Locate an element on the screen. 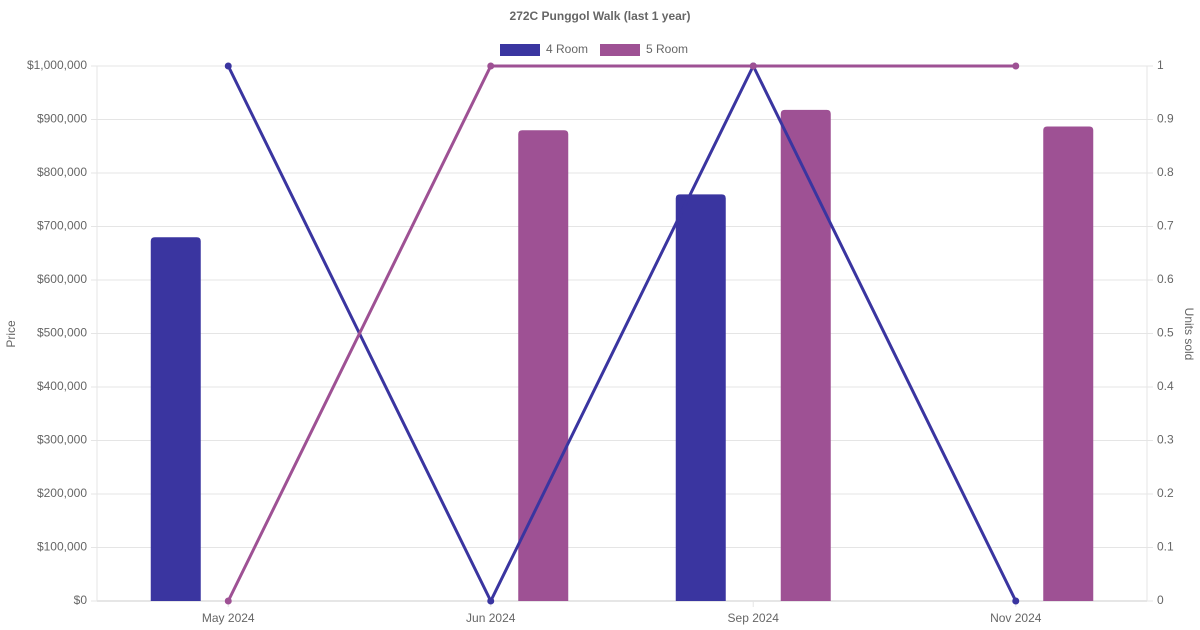  y2-tick-label: 0.5 is located at coordinates (1165, 333).